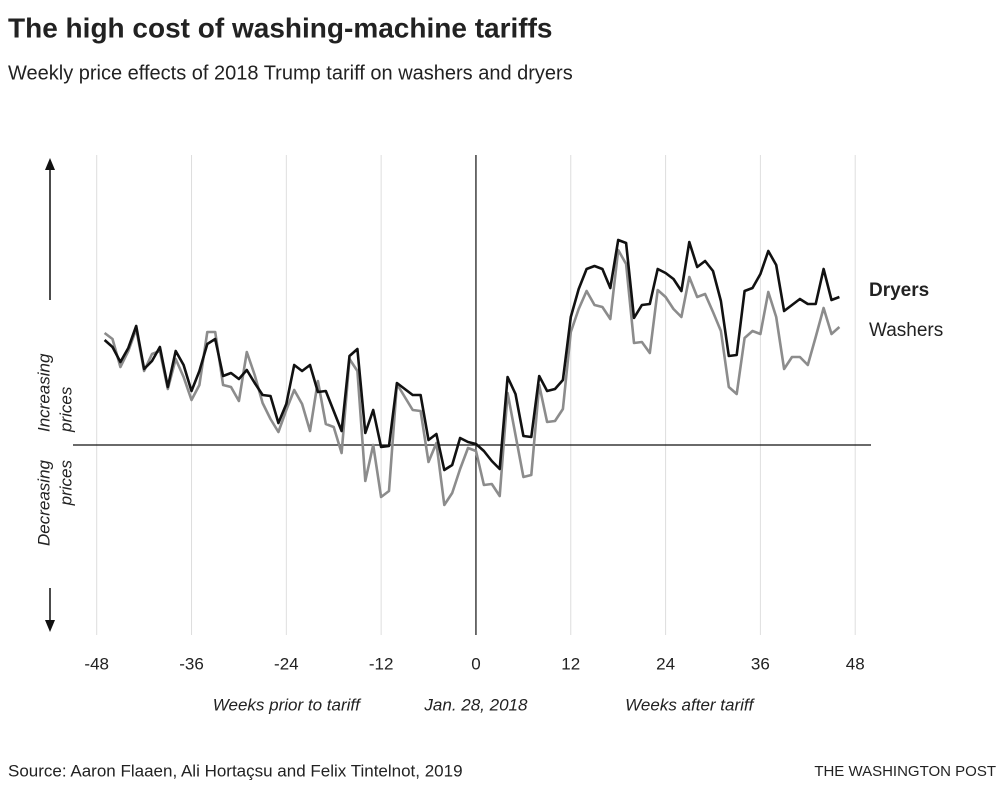  I want to click on x-tick-label: -36, so click(191, 663).